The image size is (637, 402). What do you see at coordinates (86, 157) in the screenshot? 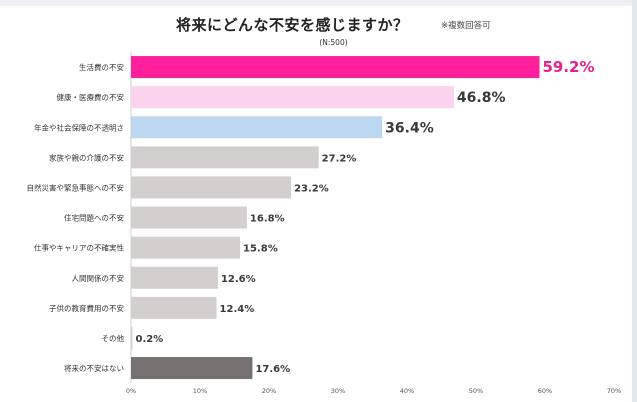
I see `category-label: 家族や親の介護の不安` at bounding box center [86, 157].